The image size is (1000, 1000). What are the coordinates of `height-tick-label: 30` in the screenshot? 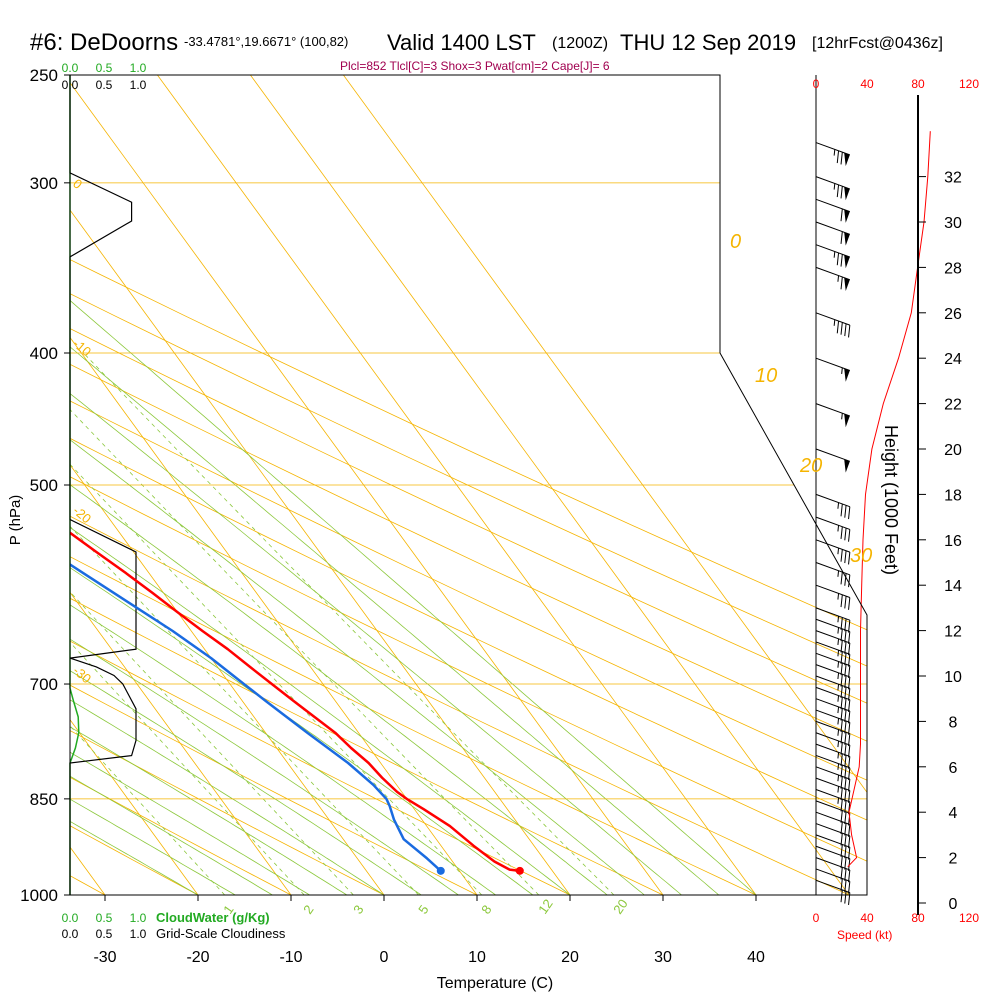 It's located at (953, 223).